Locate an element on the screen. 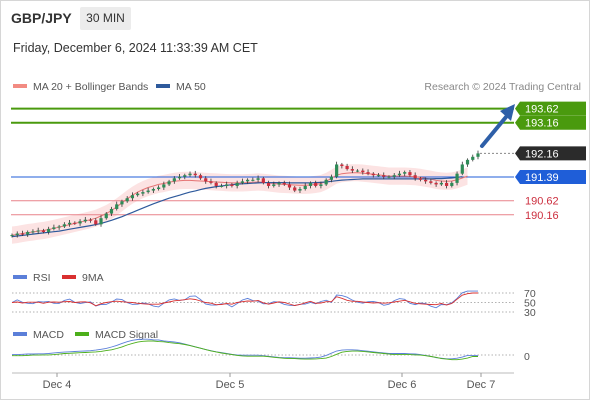  forecast-arrow-head is located at coordinates (507, 112).